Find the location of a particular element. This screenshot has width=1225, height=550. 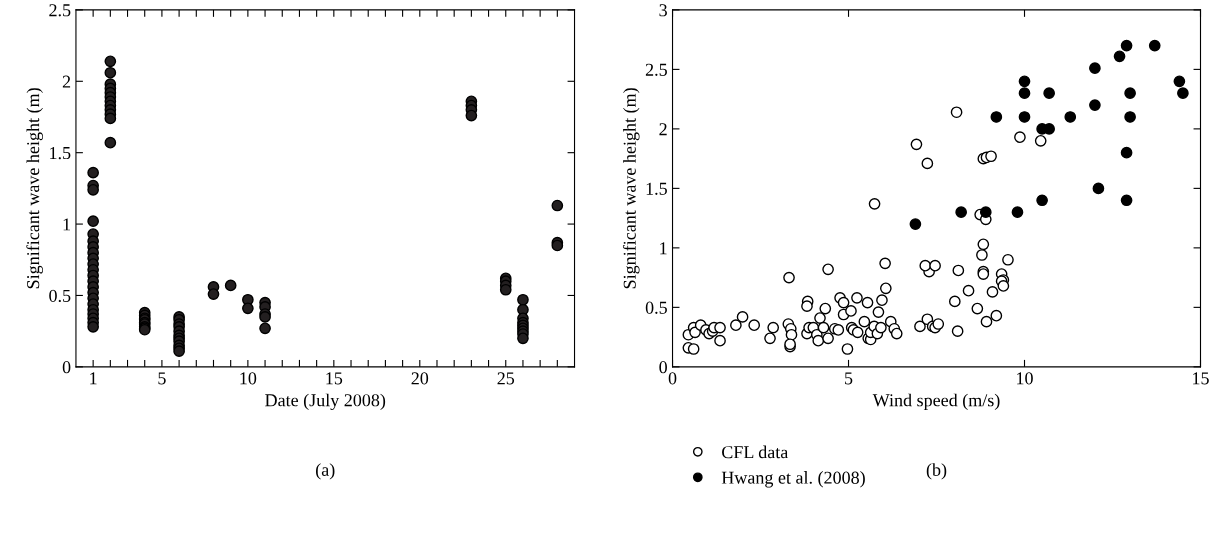

x-tick-label: 0 is located at coordinates (672, 378).